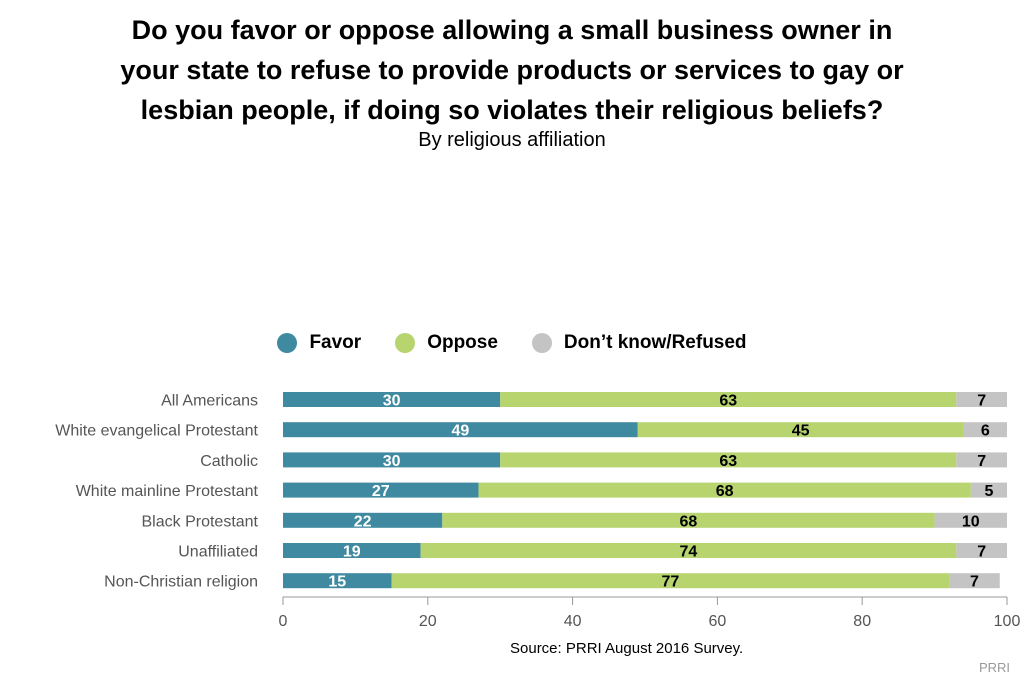 This screenshot has height=683, width=1024. I want to click on x-tick-label: 60, so click(718, 621).